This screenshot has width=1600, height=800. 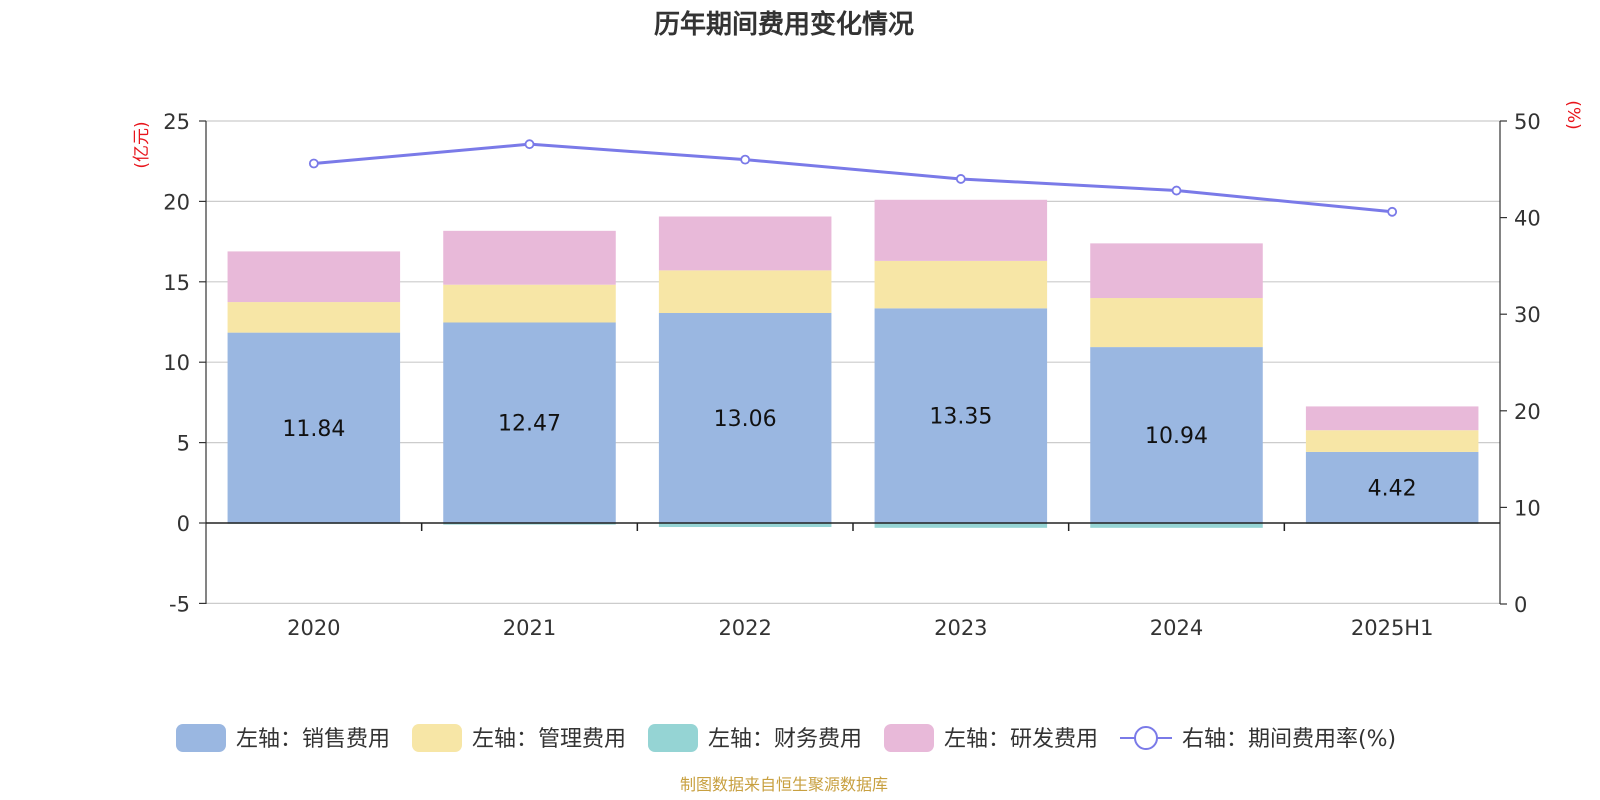 What do you see at coordinates (529, 628) in the screenshot?
I see `x-axis-tick-label: 2021` at bounding box center [529, 628].